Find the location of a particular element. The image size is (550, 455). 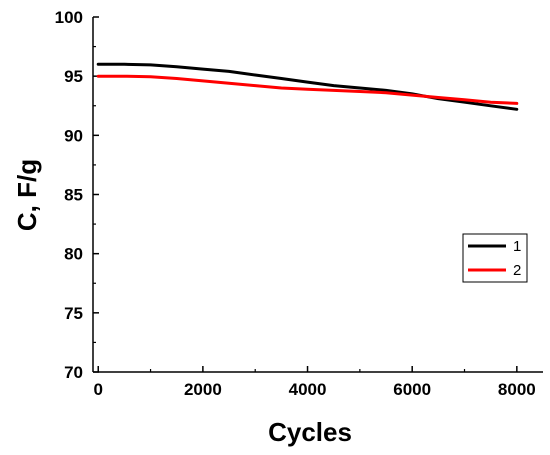

x-tick-label: 0 is located at coordinates (97, 389).